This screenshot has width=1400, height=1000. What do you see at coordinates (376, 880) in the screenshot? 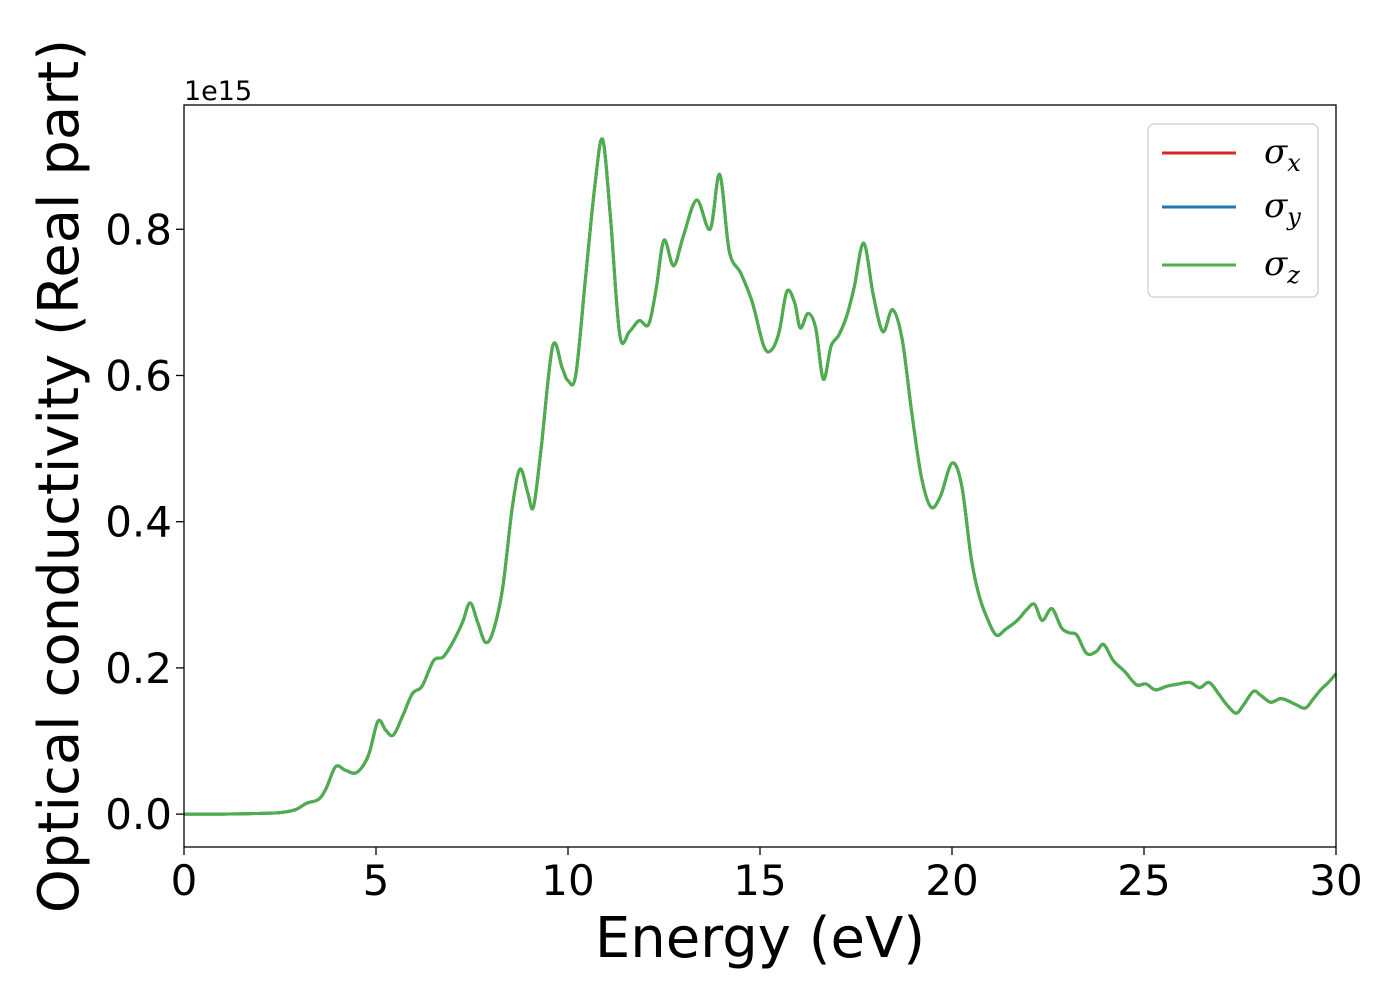
I see `x-tick-label: 5` at bounding box center [376, 880].